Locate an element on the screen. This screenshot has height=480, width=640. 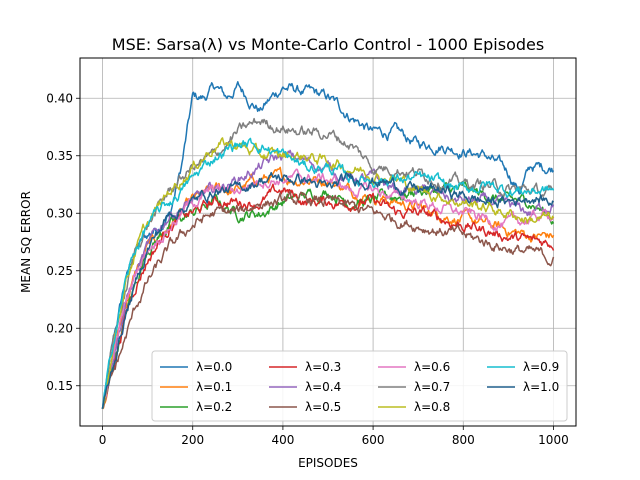
x-tick-label: 400 is located at coordinates (282, 440).